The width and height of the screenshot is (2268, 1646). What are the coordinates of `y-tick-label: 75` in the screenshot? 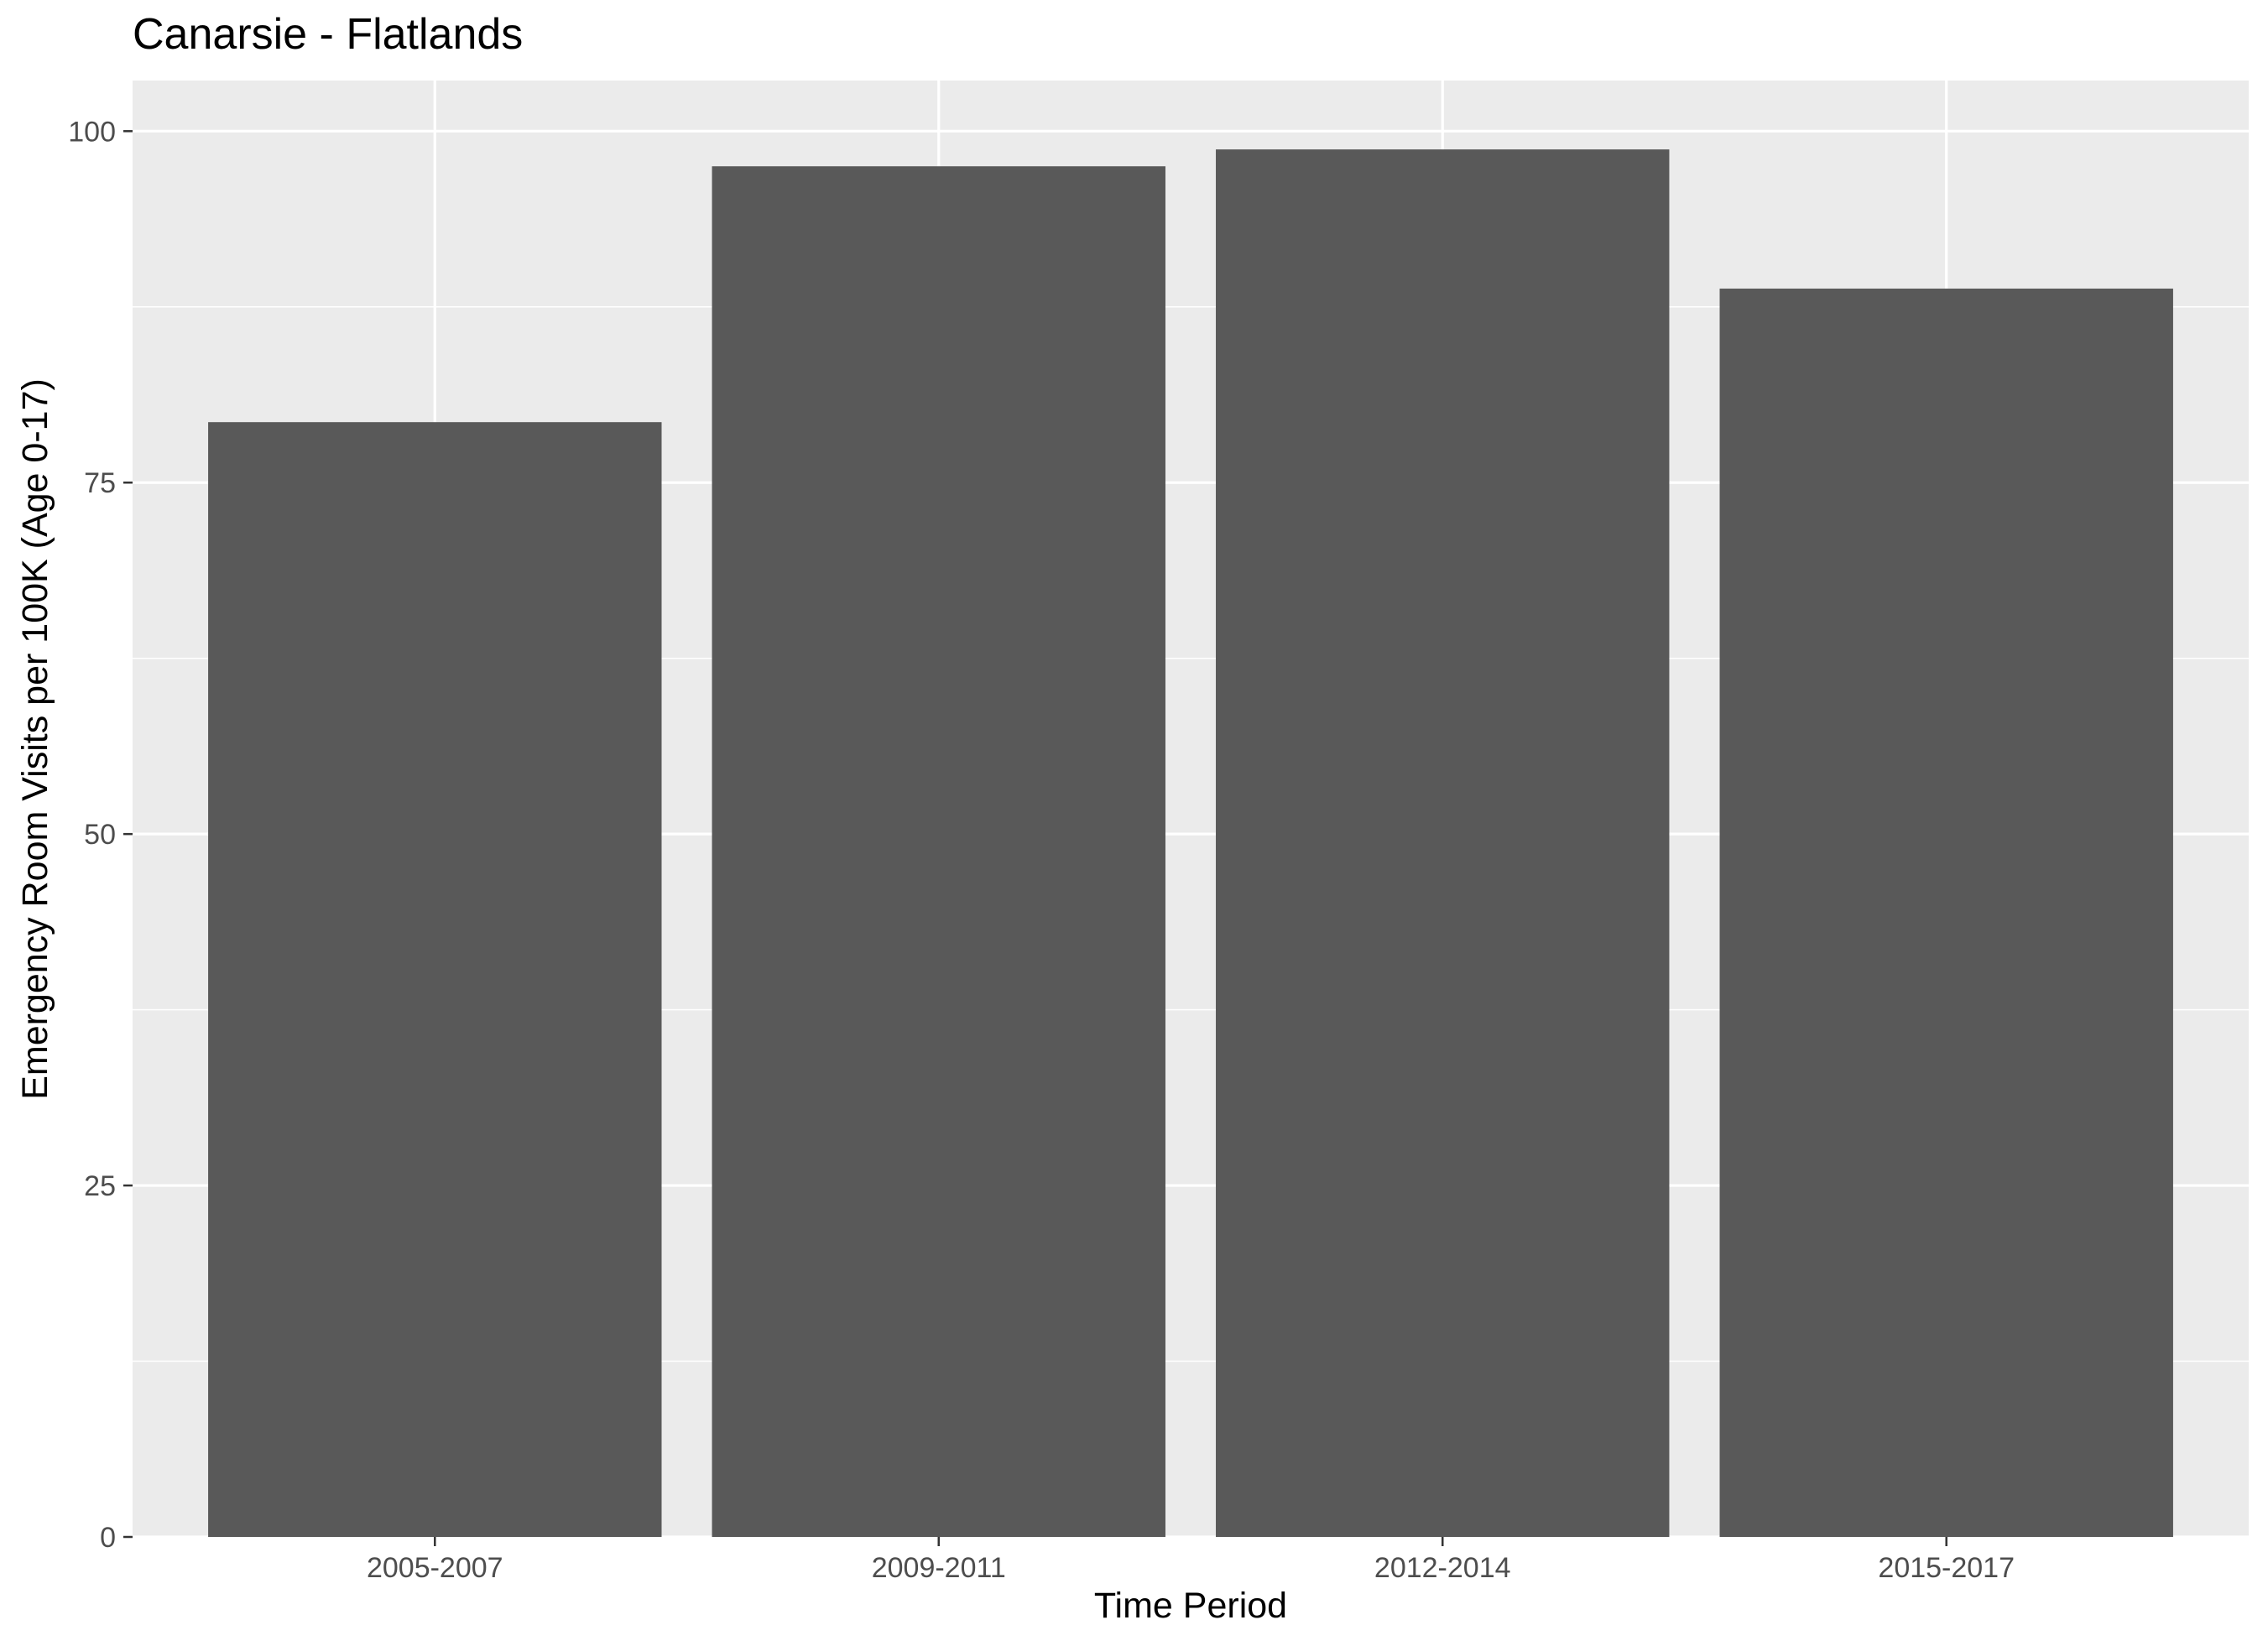 It's located at (100, 483).